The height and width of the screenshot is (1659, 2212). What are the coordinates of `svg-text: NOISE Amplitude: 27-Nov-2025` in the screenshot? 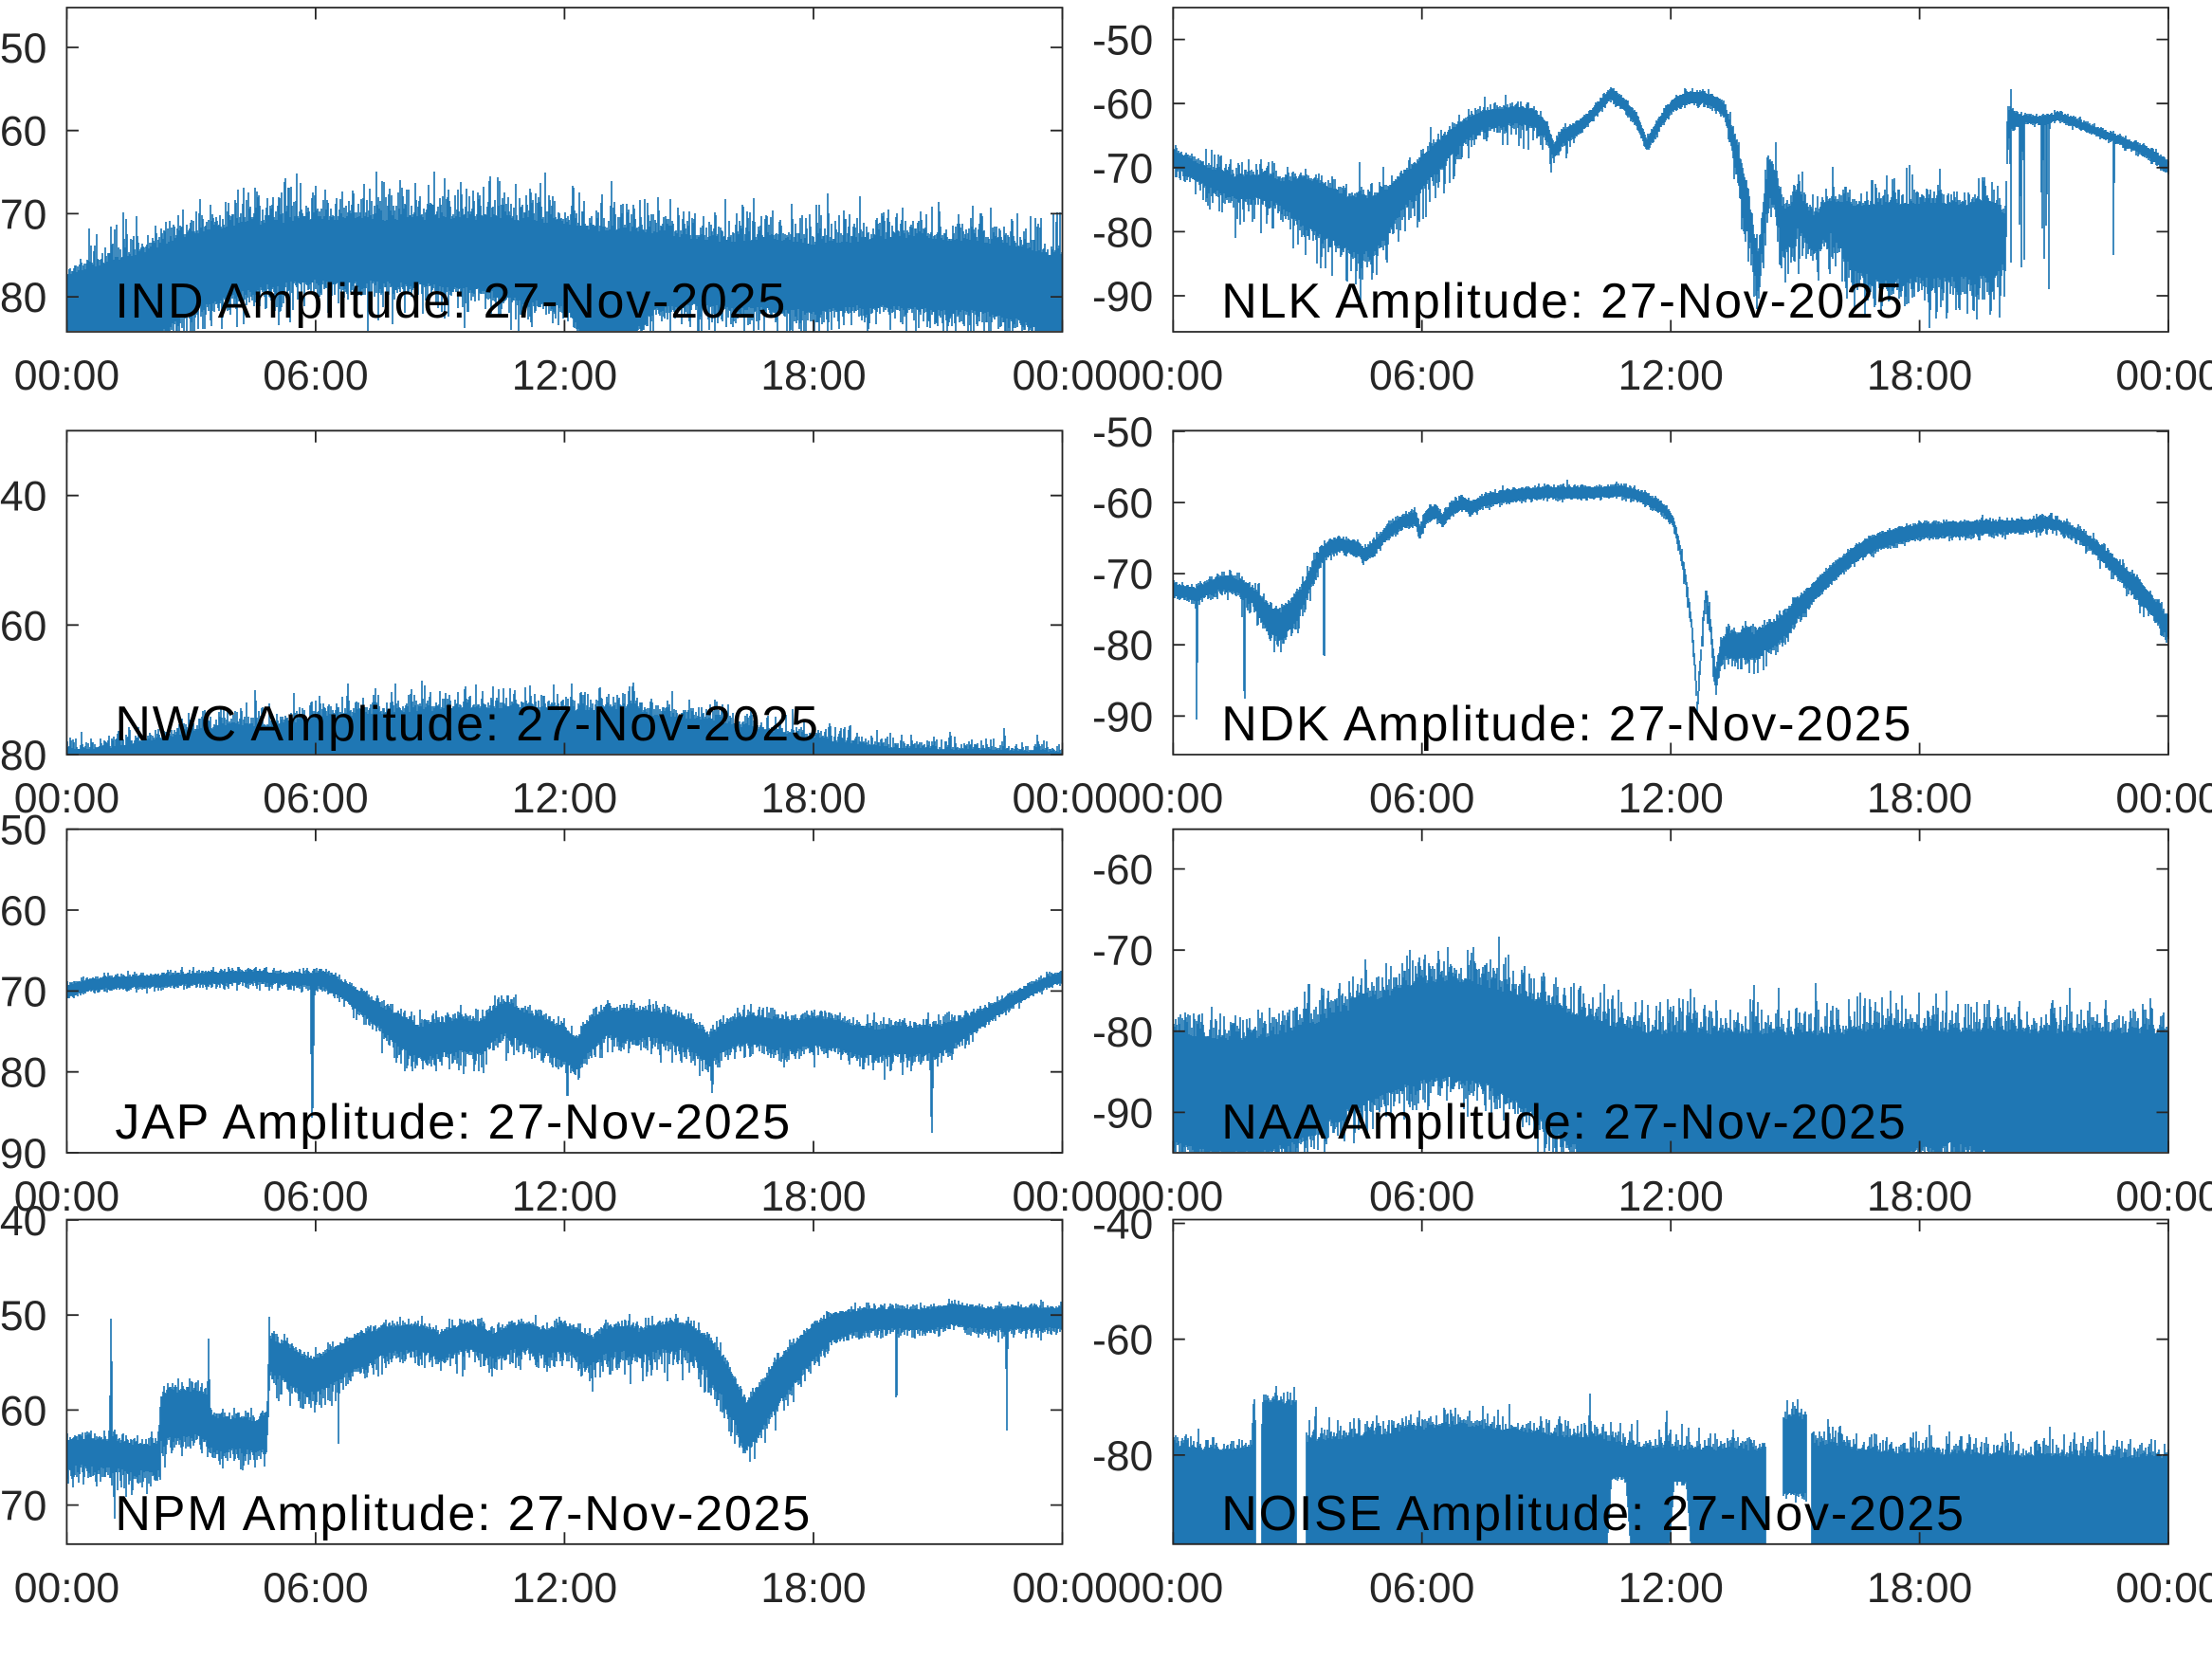 It's located at (1593, 1513).